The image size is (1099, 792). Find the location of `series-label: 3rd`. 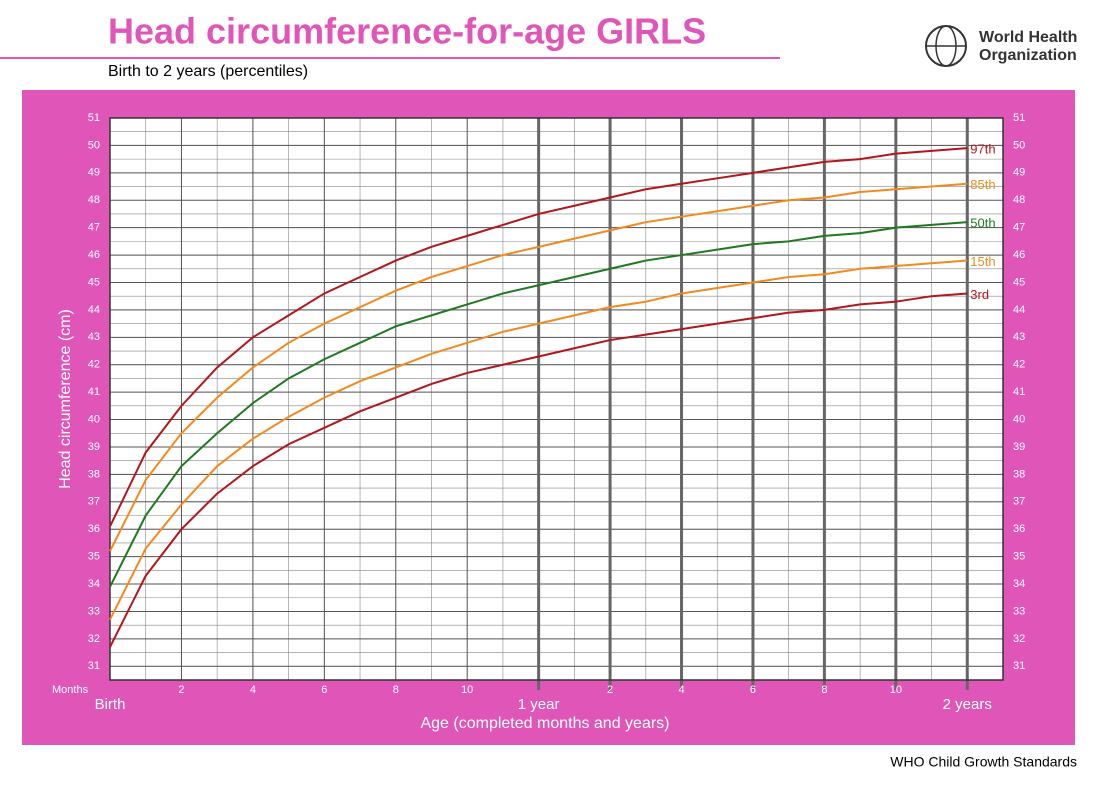

series-label: 3rd is located at coordinates (979, 294).